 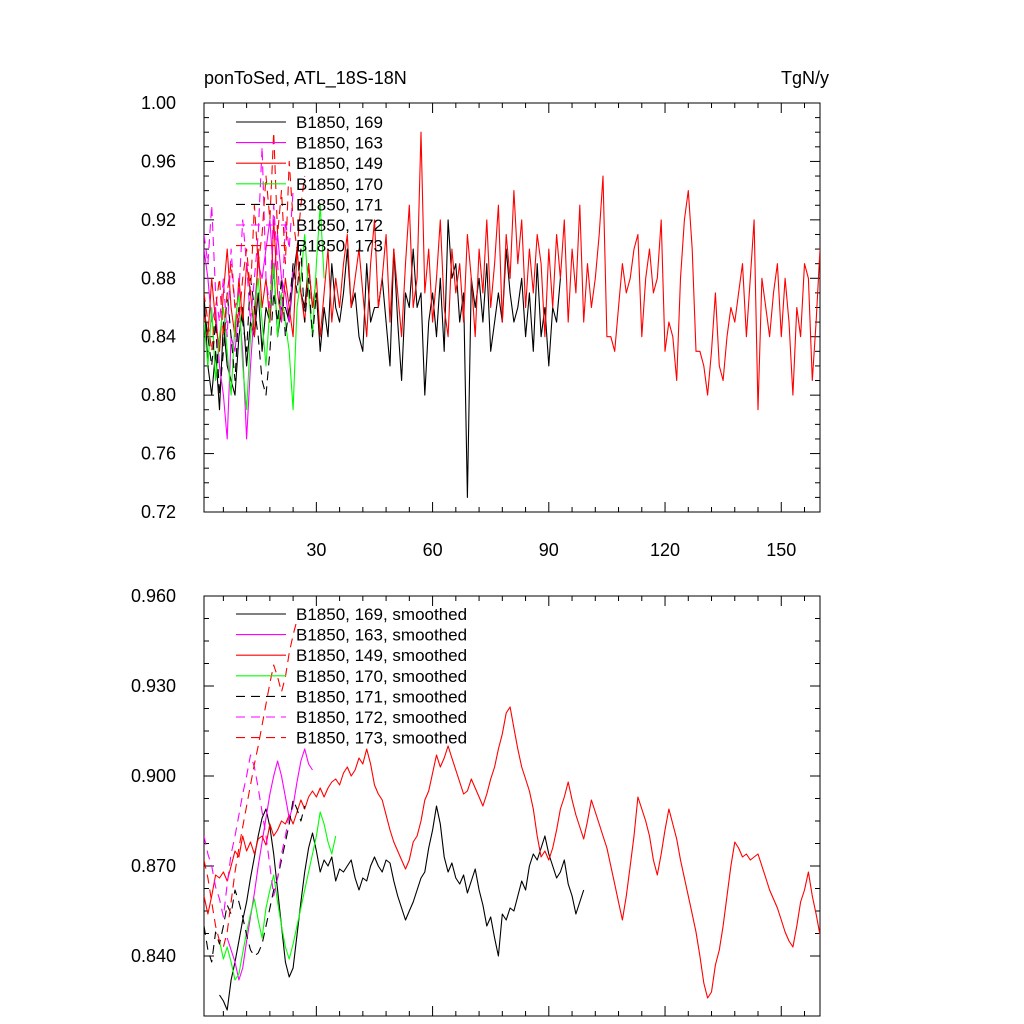 I want to click on y-tick-label: 0.840, so click(x=153, y=956).